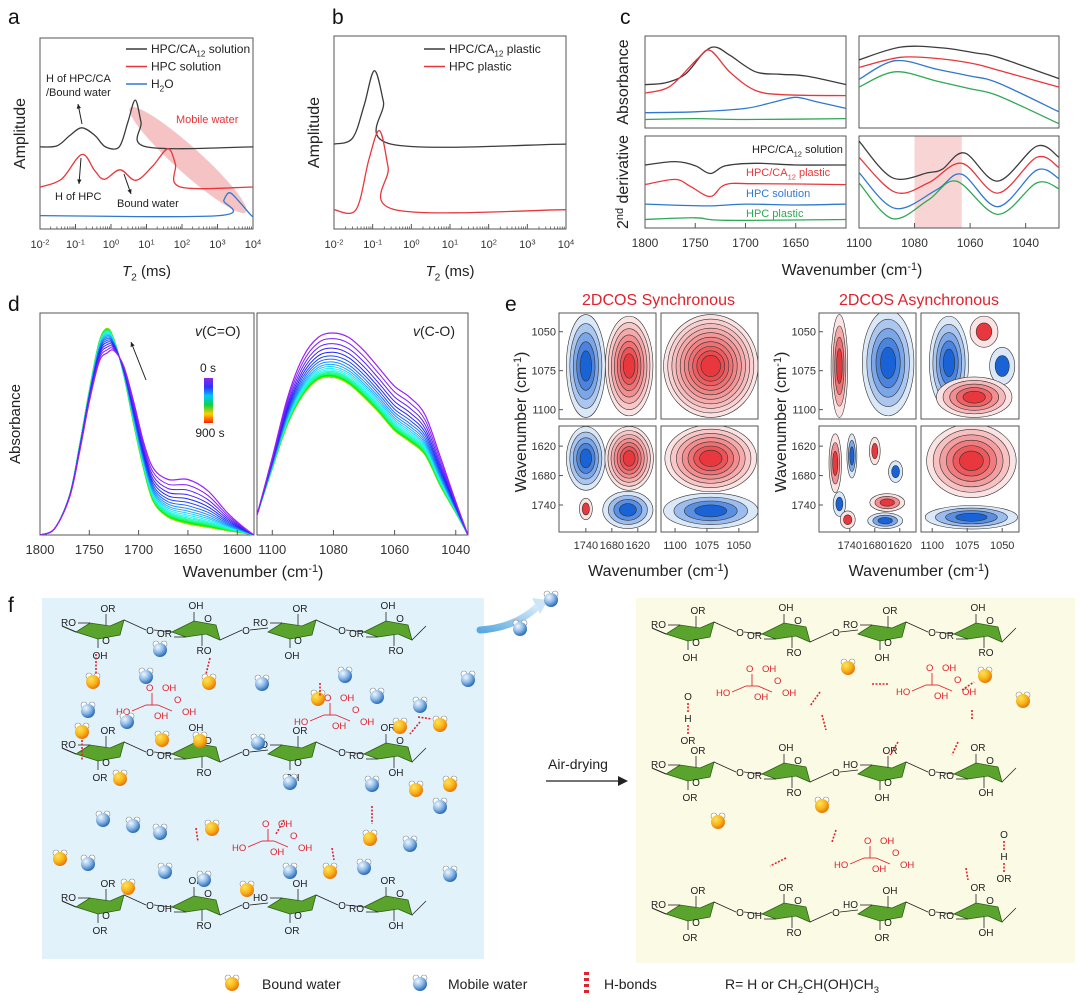 Image resolution: width=1080 pixels, height=1002 pixels. I want to click on x-tick-label: 1700, so click(138, 549).